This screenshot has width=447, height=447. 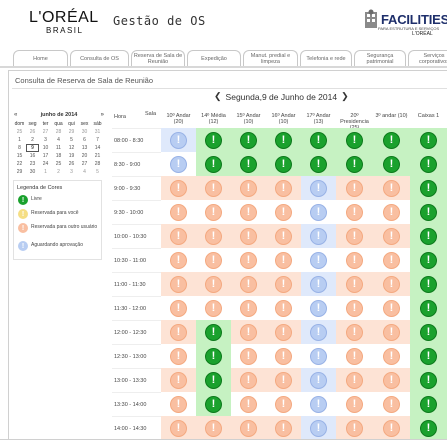 I want to click on calendar-day: 24, so click(x=45, y=164).